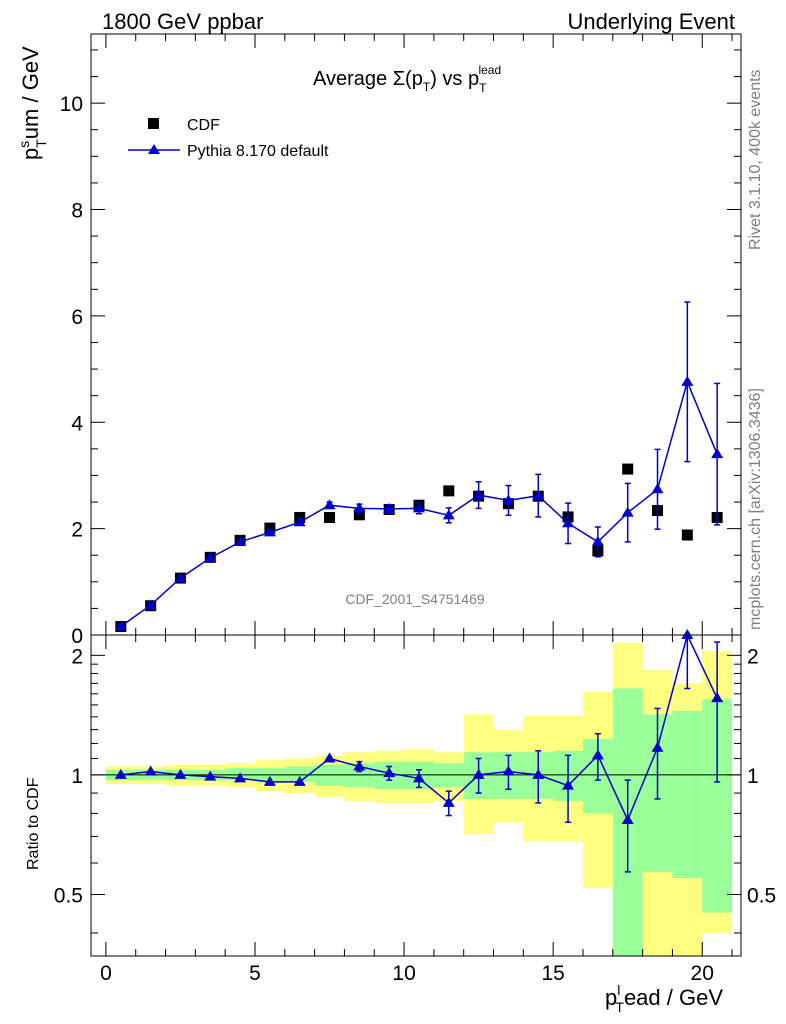  What do you see at coordinates (203, 125) in the screenshot?
I see `legend-cdf-label: CDF` at bounding box center [203, 125].